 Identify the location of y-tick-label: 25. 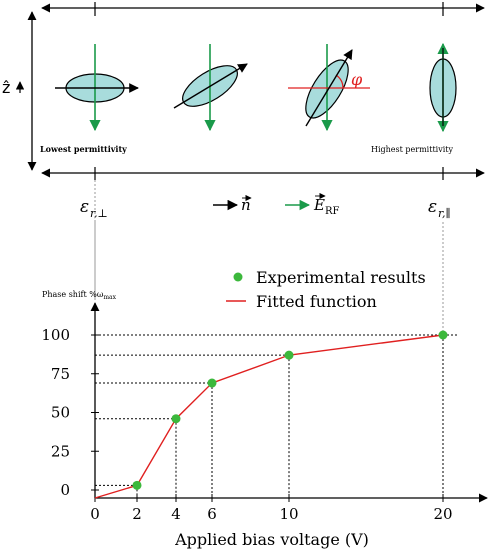
(60, 451).